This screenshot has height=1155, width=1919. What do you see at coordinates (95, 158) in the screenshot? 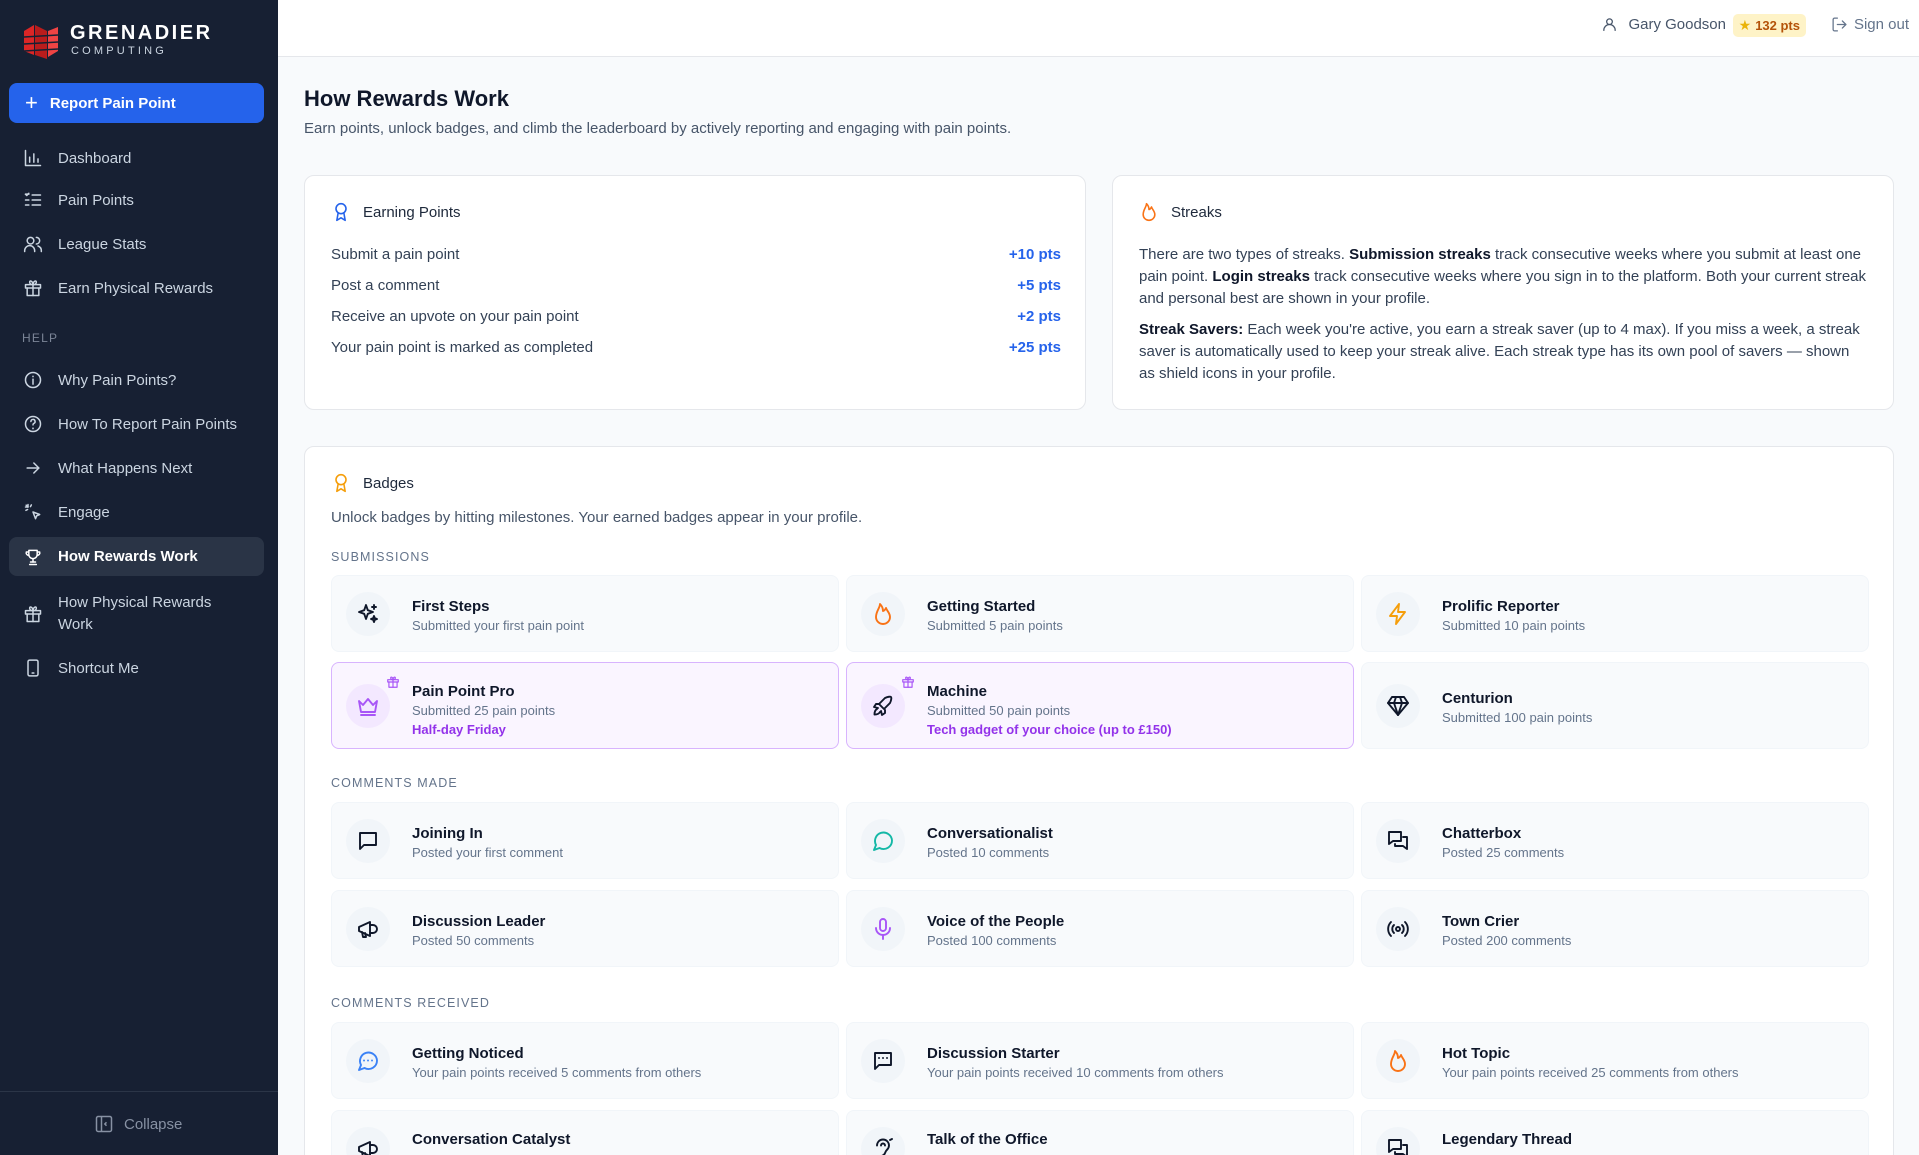
I see `sidebar-item-label: Dashboard` at bounding box center [95, 158].